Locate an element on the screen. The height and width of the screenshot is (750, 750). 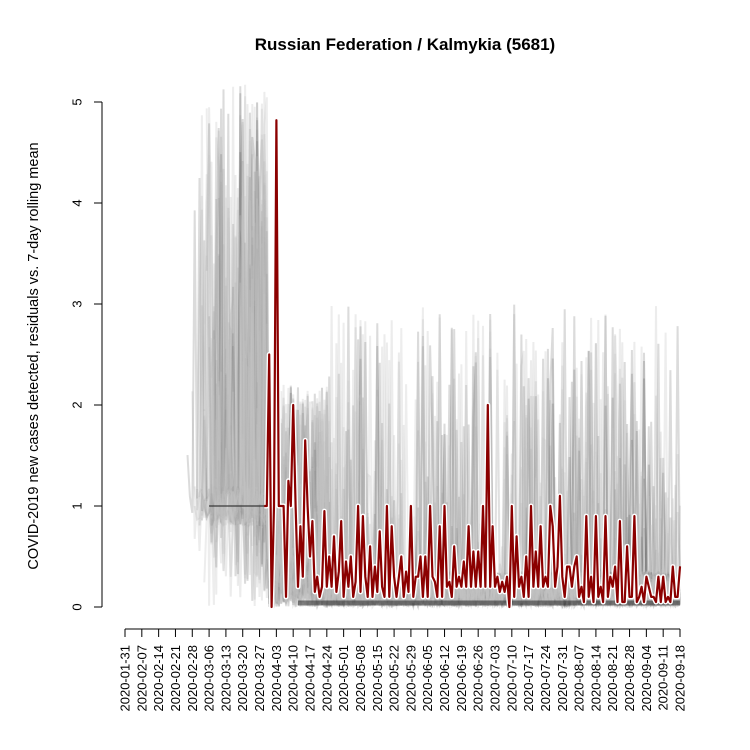
x-tick-label: 2020-09-11 is located at coordinates (663, 678).